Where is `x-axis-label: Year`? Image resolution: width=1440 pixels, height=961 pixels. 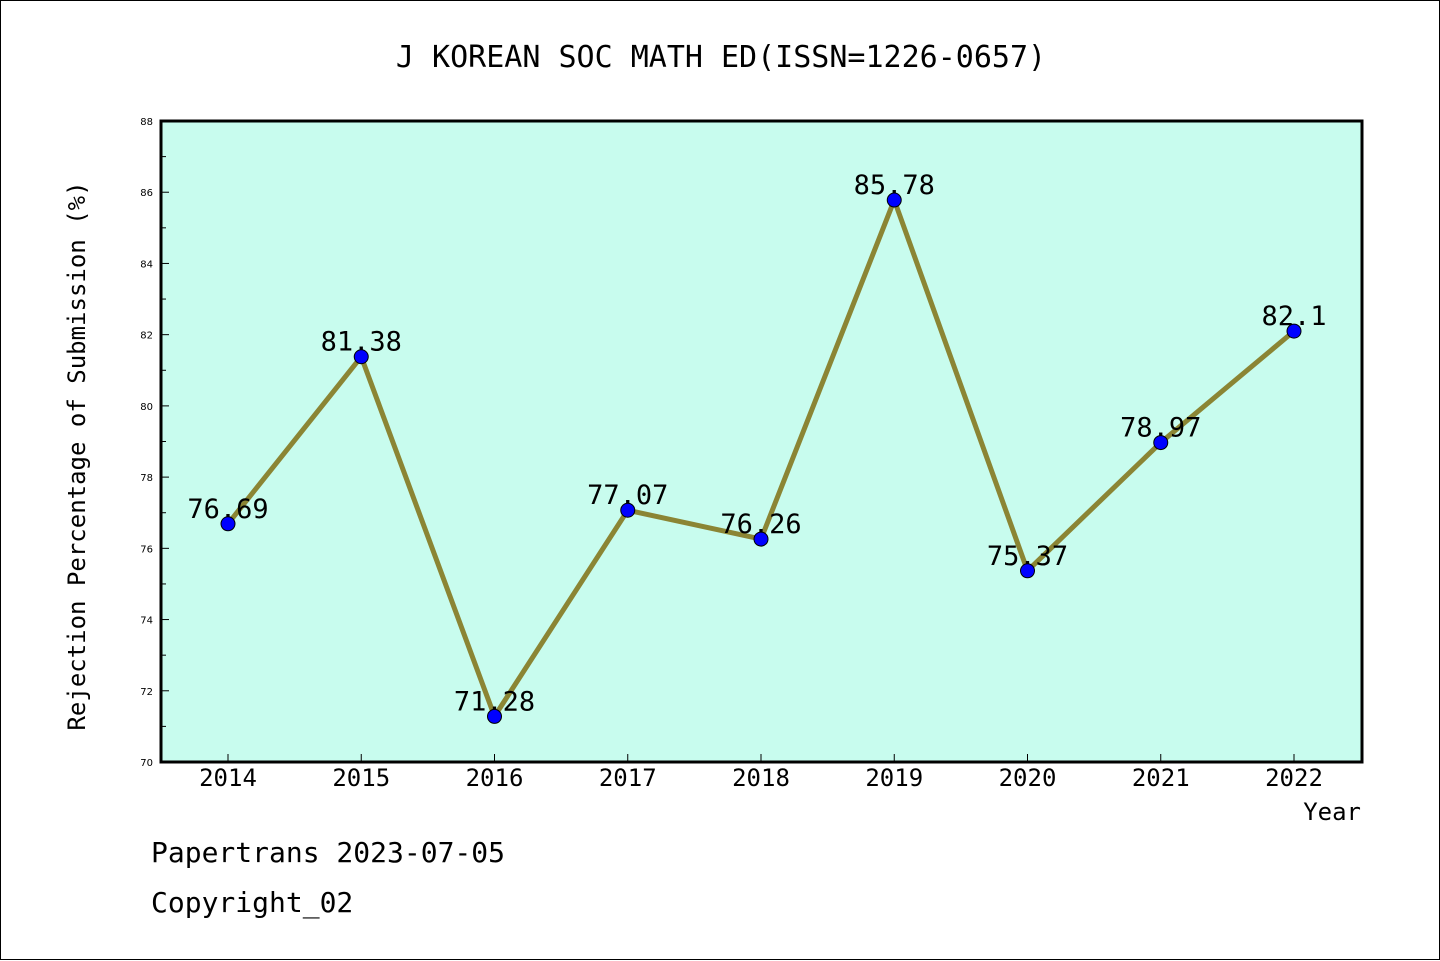 x-axis-label: Year is located at coordinates (1332, 812).